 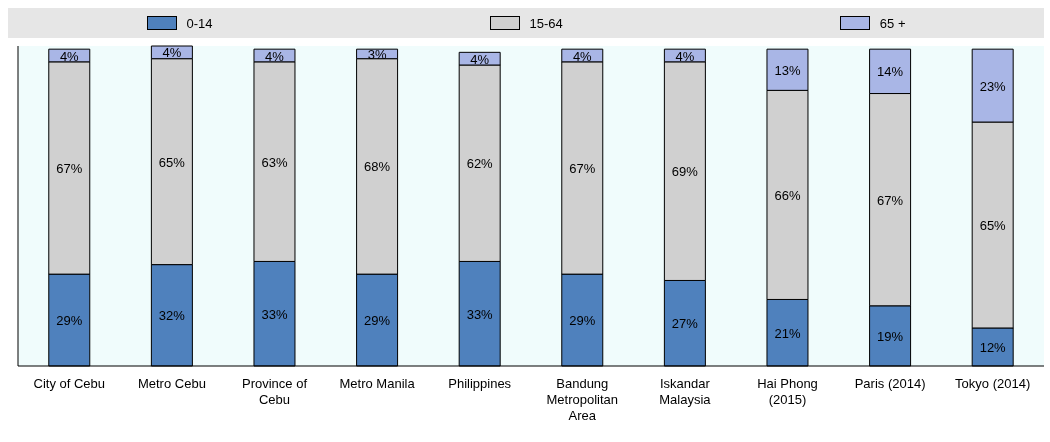 What do you see at coordinates (892, 23) in the screenshot?
I see `legend-label: 65 +` at bounding box center [892, 23].